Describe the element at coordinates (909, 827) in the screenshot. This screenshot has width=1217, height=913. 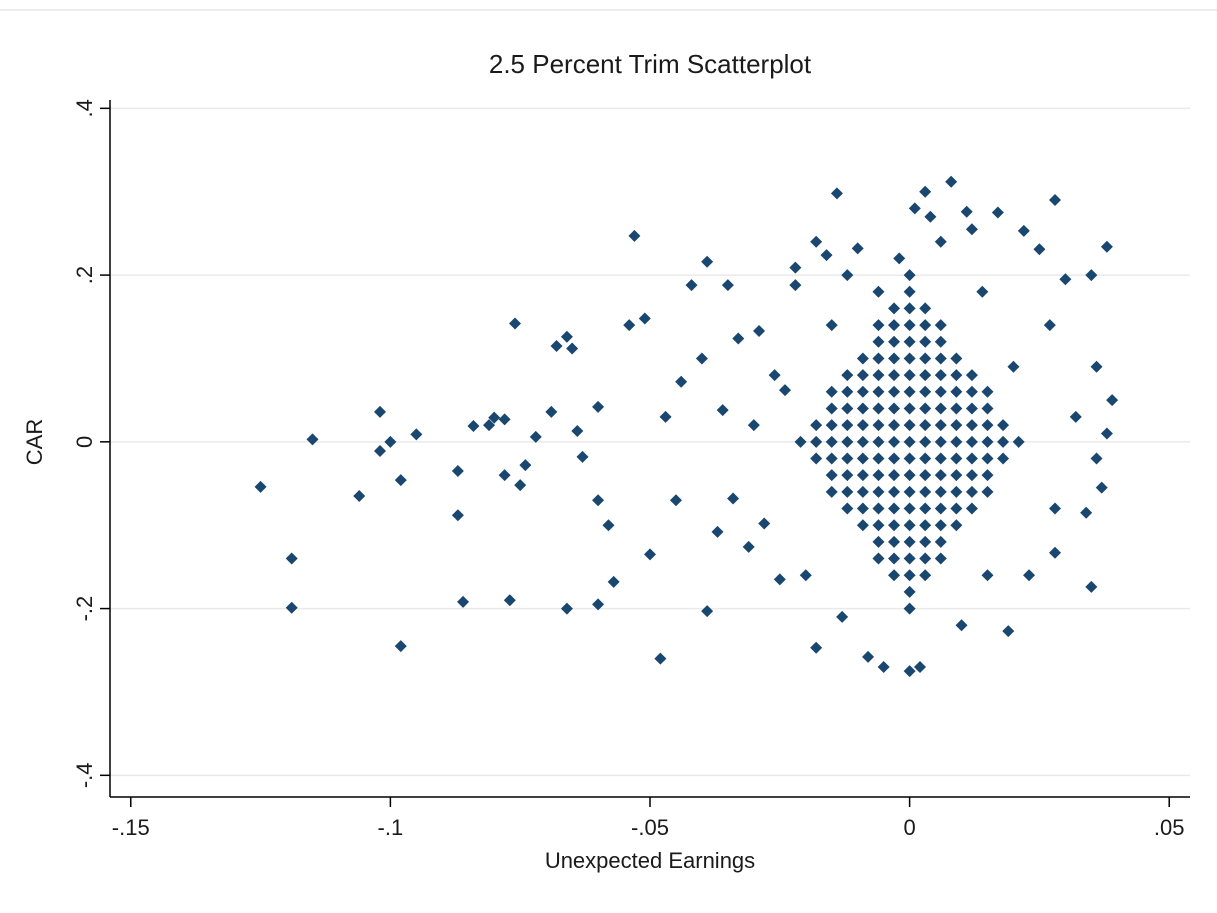
I see `x-tick-label: 0` at that location.